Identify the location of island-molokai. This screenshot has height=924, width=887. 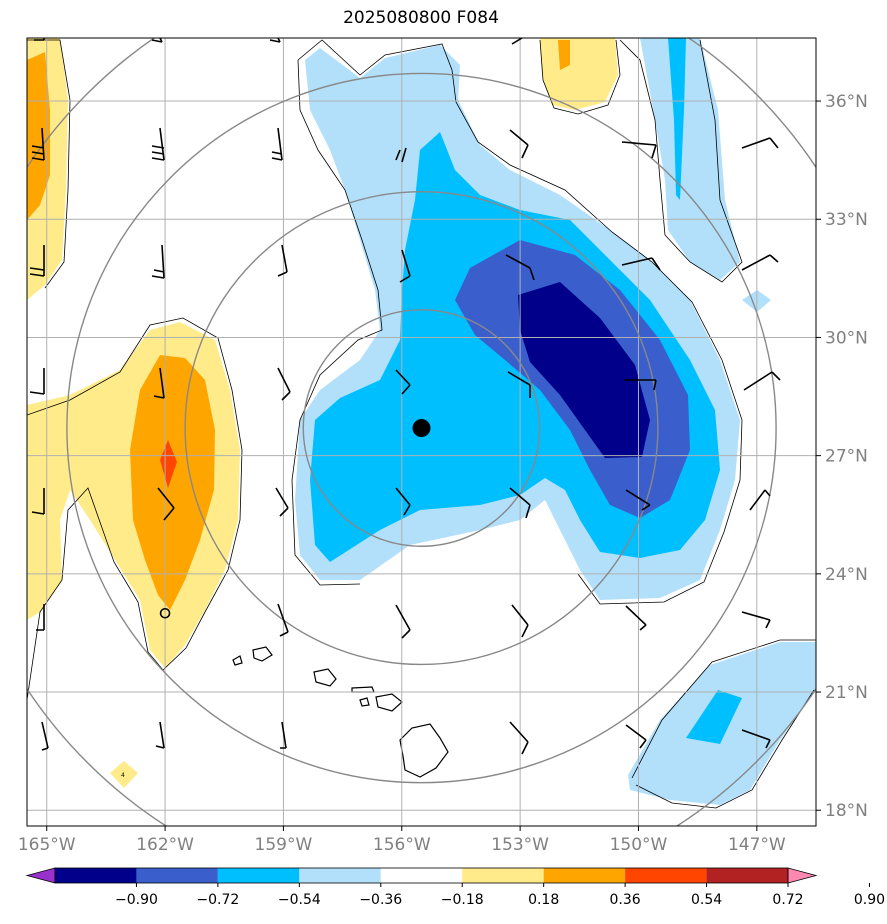
(363, 689).